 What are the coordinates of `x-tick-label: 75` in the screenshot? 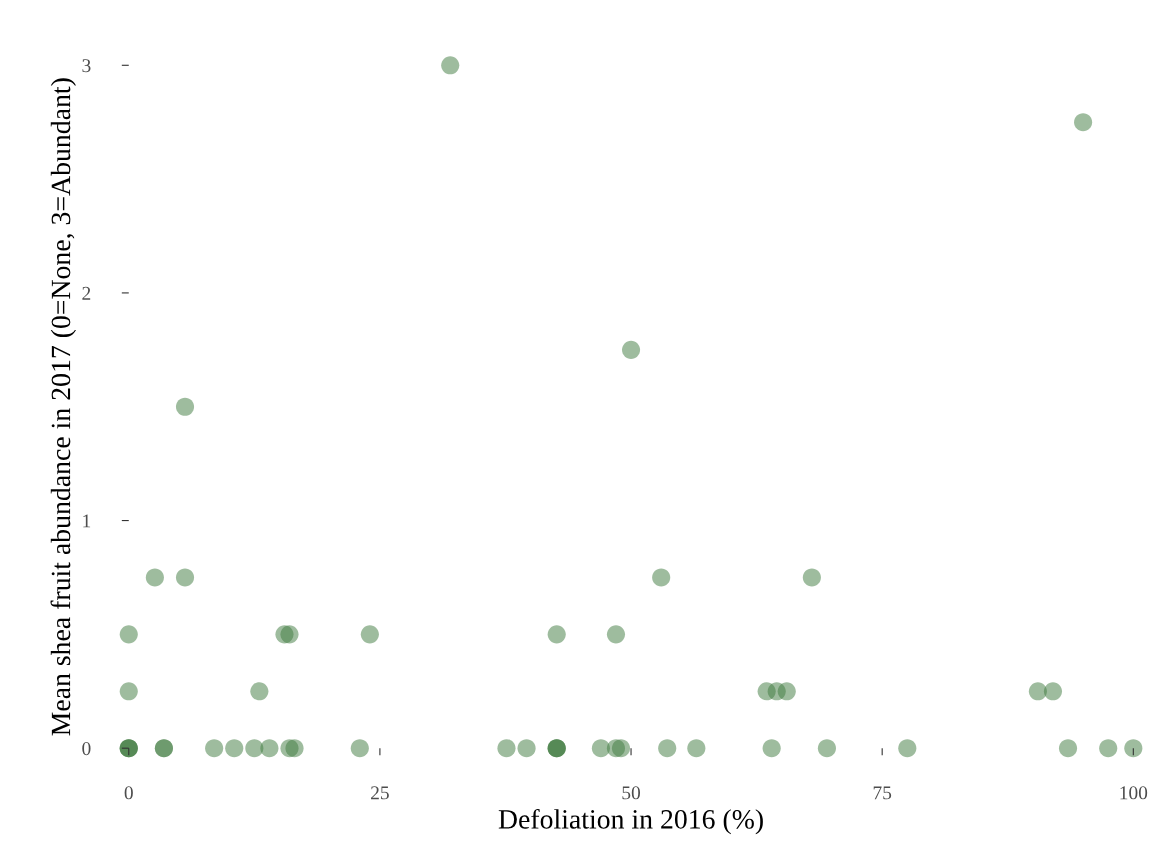 It's located at (882, 793).